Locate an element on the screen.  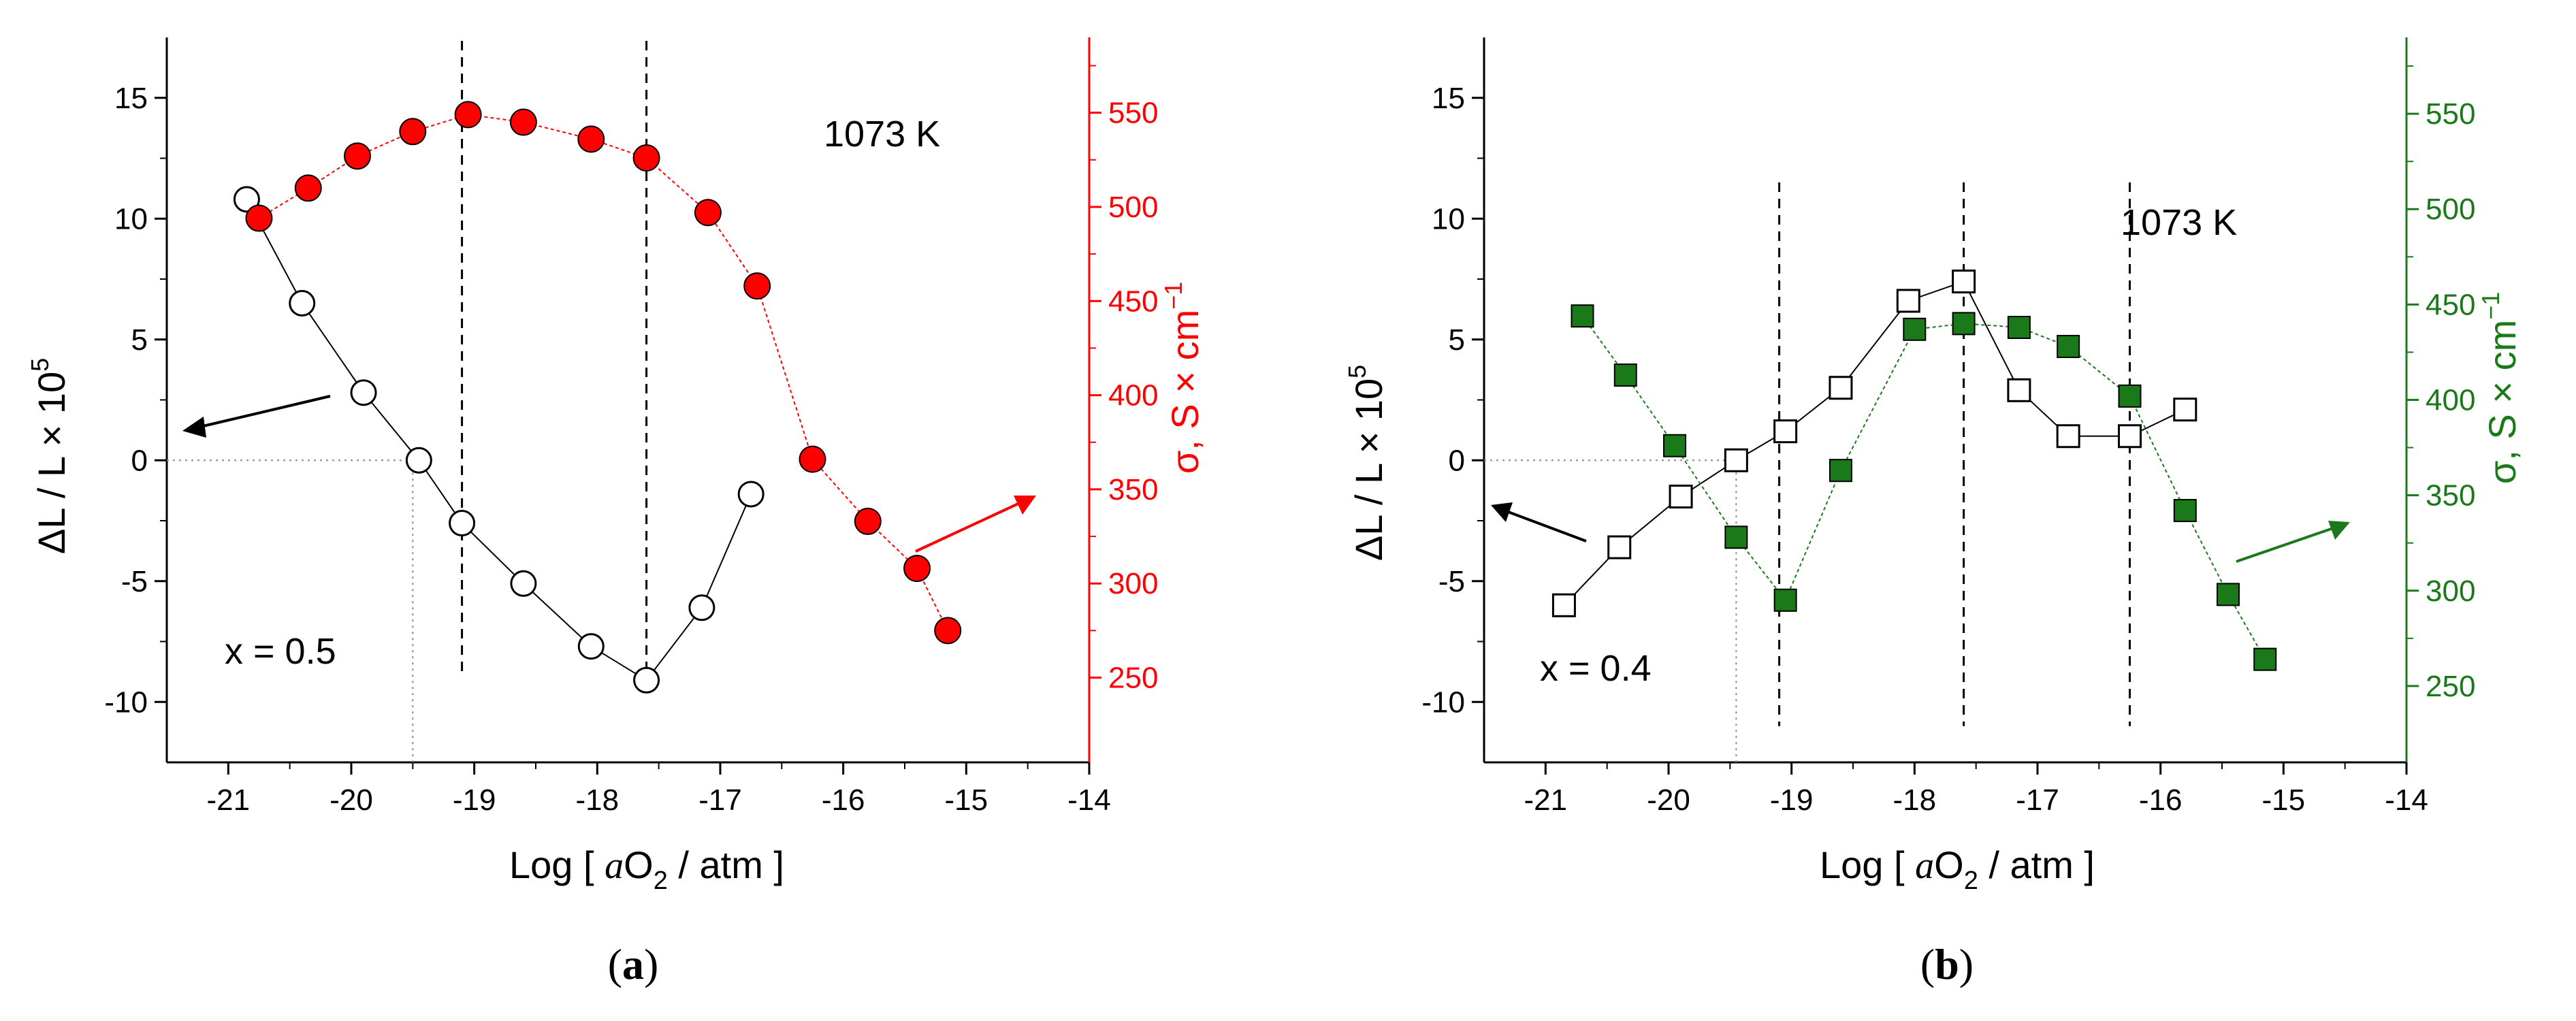
panel-a-right-tick-label: 450 is located at coordinates (1133, 301).